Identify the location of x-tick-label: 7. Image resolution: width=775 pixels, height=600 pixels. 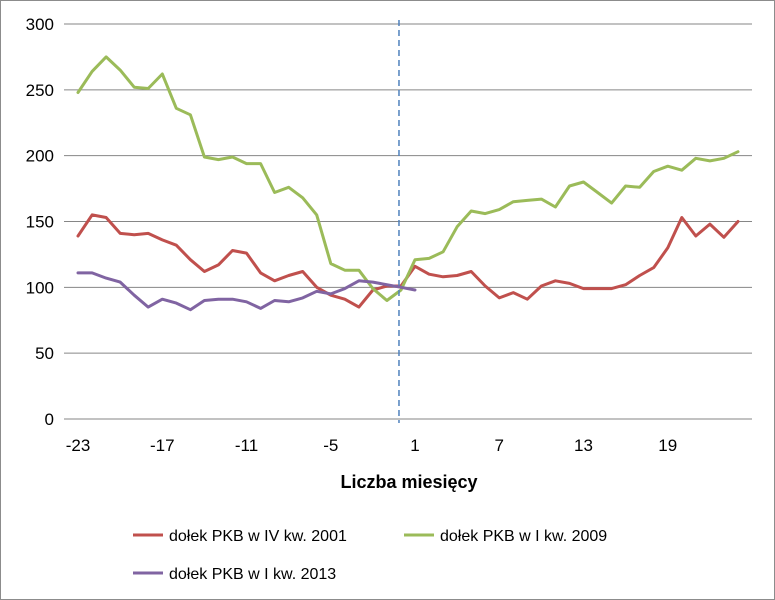
(499, 445).